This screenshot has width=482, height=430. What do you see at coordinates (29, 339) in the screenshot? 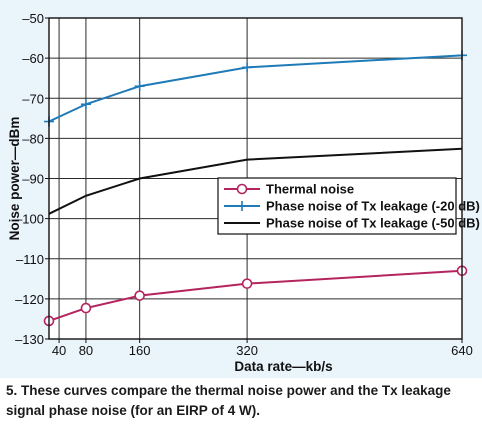
I see `y-tick-label: –130` at bounding box center [29, 339].